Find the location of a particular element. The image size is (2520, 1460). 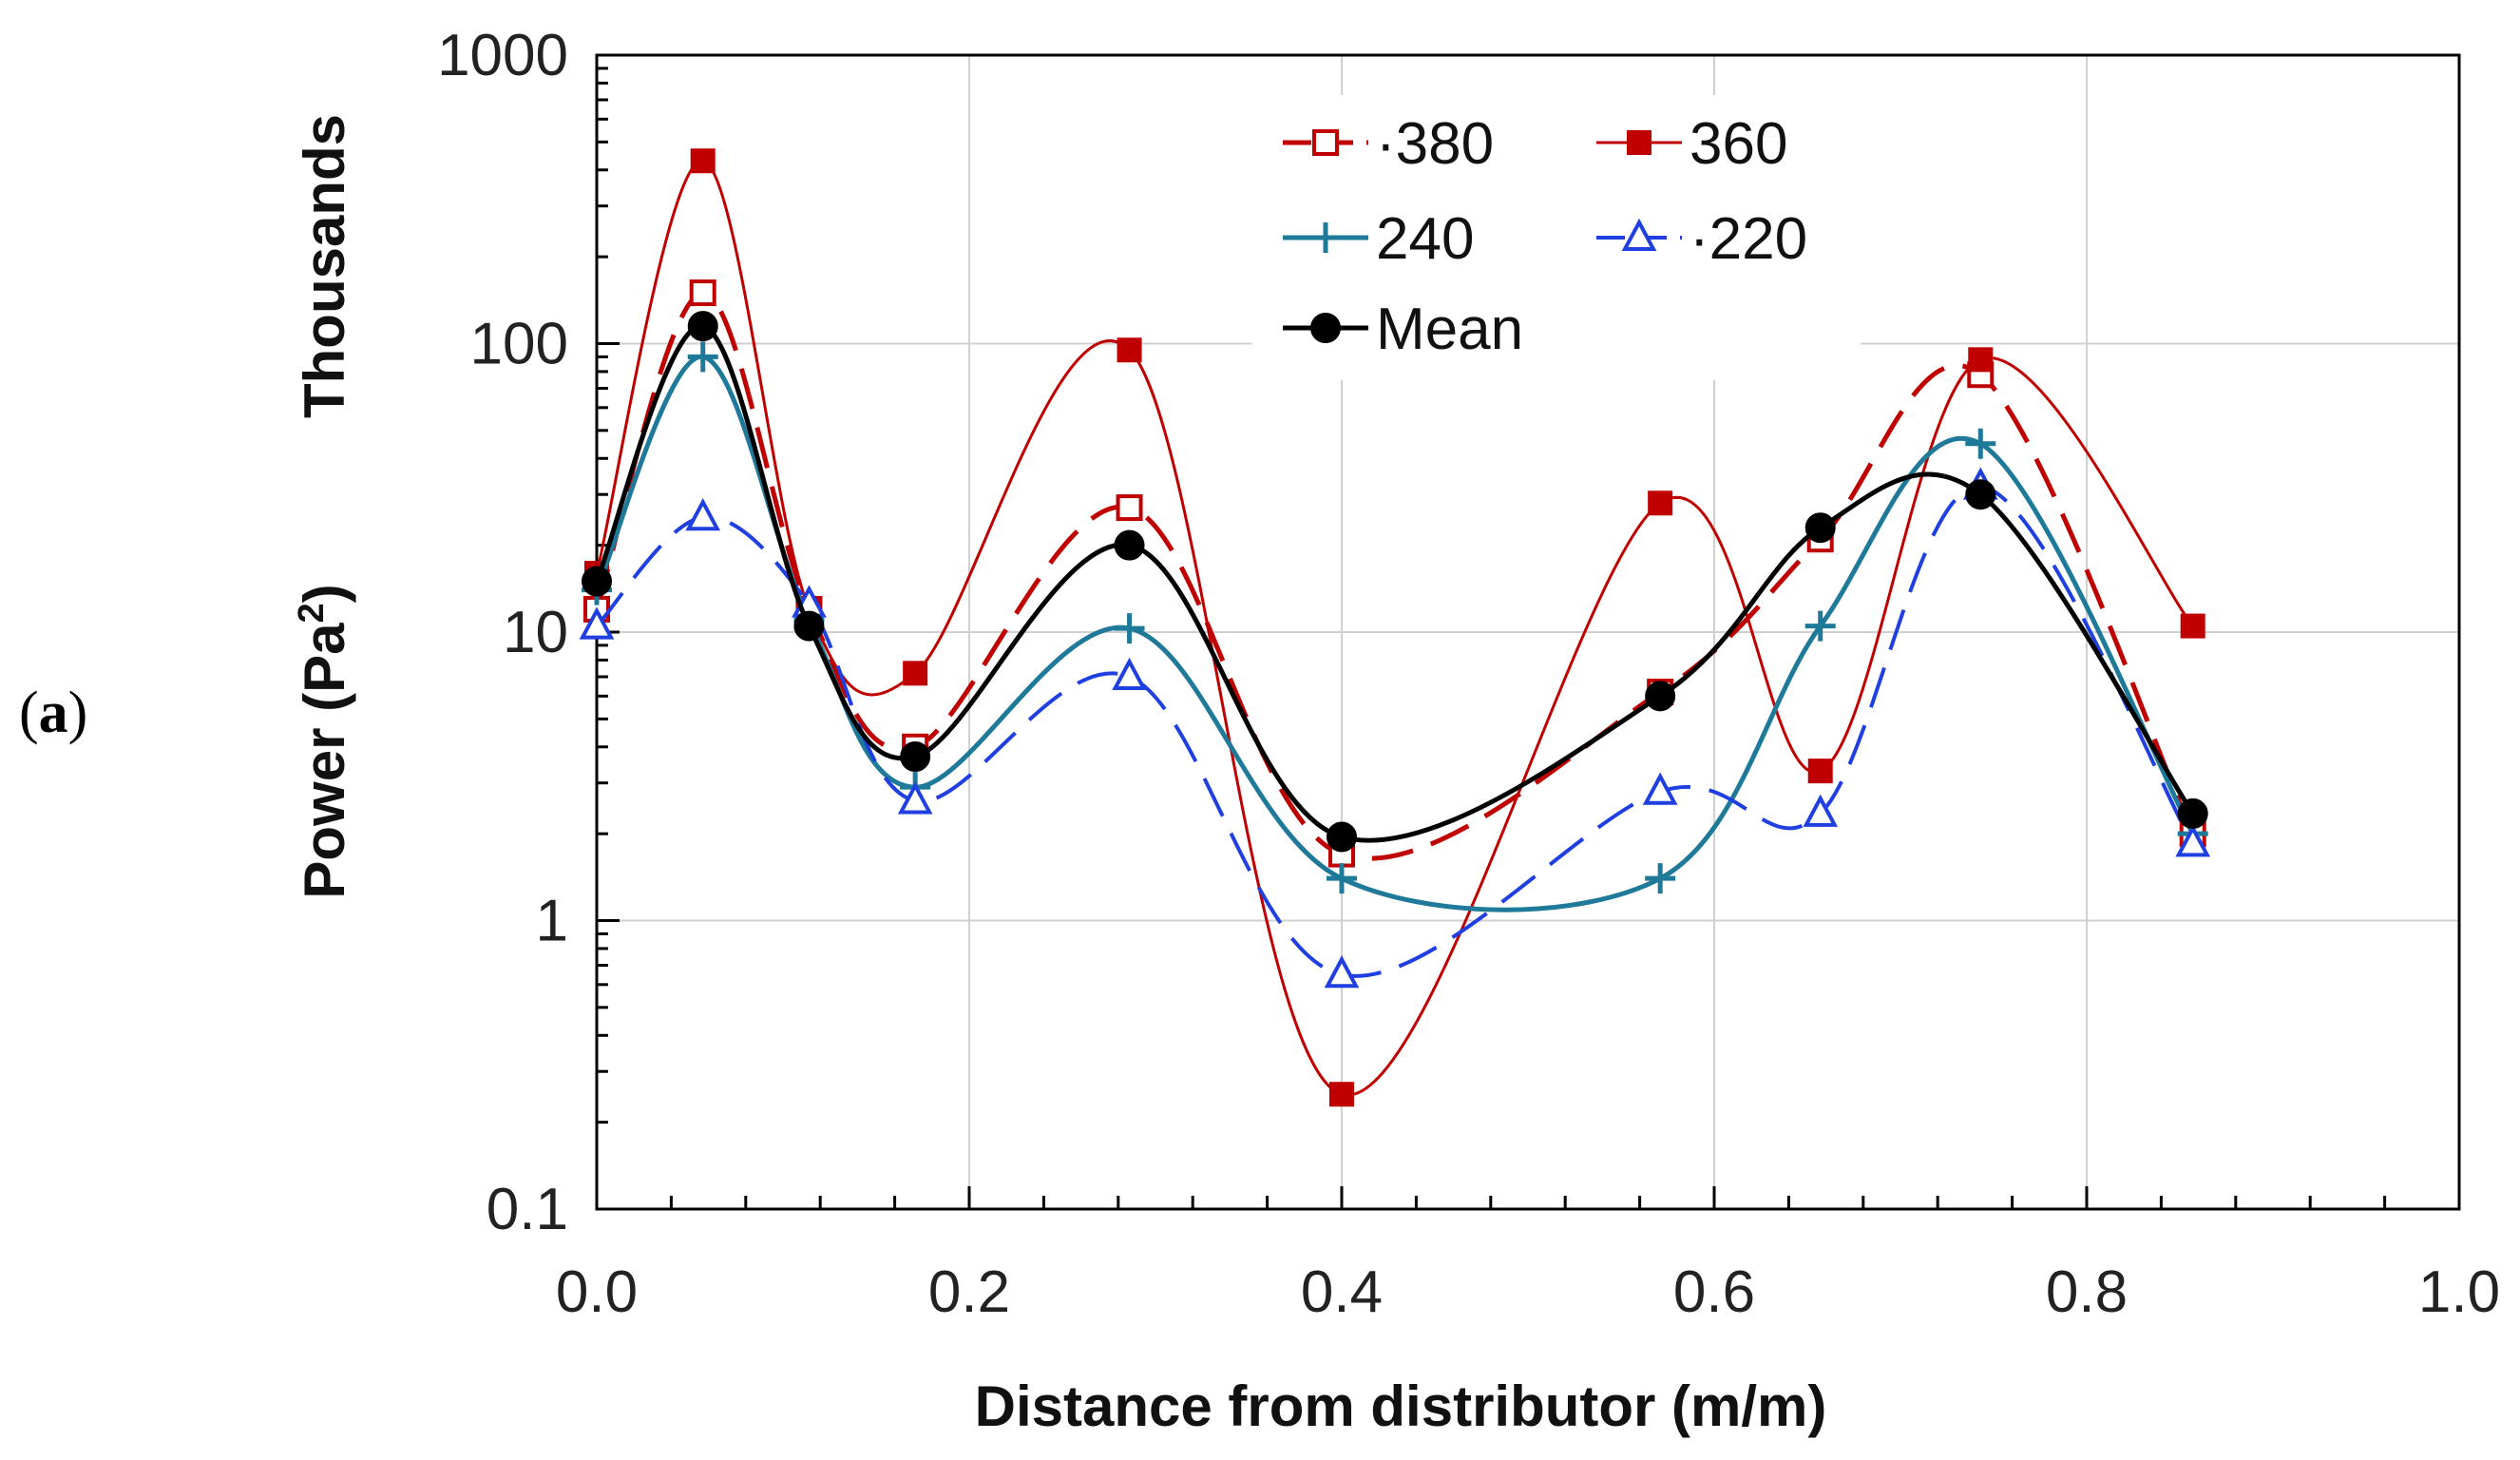

y-axis-title-sup: 2 is located at coordinates (312, 613).